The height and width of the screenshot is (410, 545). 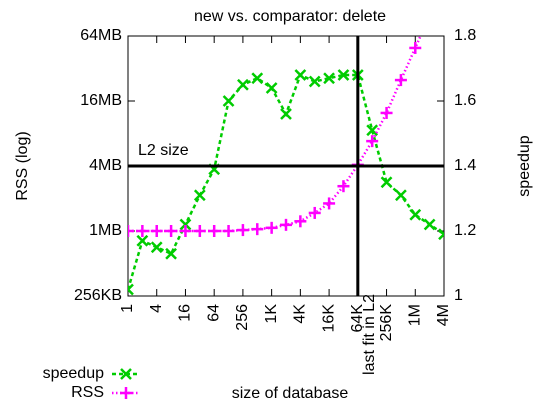 What do you see at coordinates (73, 373) in the screenshot?
I see `legend-label: speedup` at bounding box center [73, 373].